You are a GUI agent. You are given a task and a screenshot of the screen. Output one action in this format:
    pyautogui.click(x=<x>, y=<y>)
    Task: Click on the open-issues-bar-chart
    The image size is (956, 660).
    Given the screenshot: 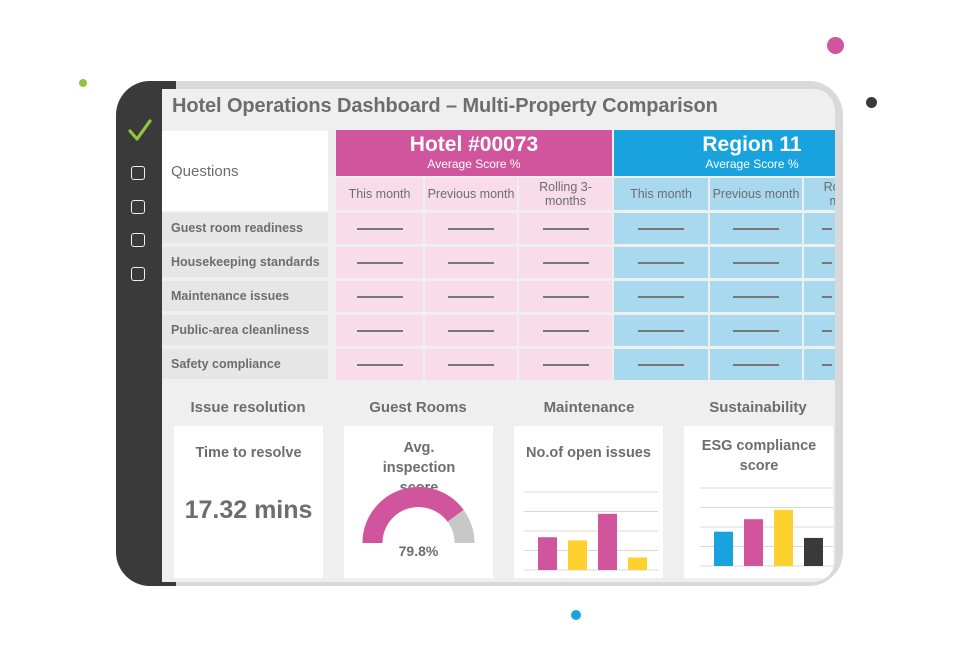 What is the action you would take?
    pyautogui.click(x=591, y=531)
    